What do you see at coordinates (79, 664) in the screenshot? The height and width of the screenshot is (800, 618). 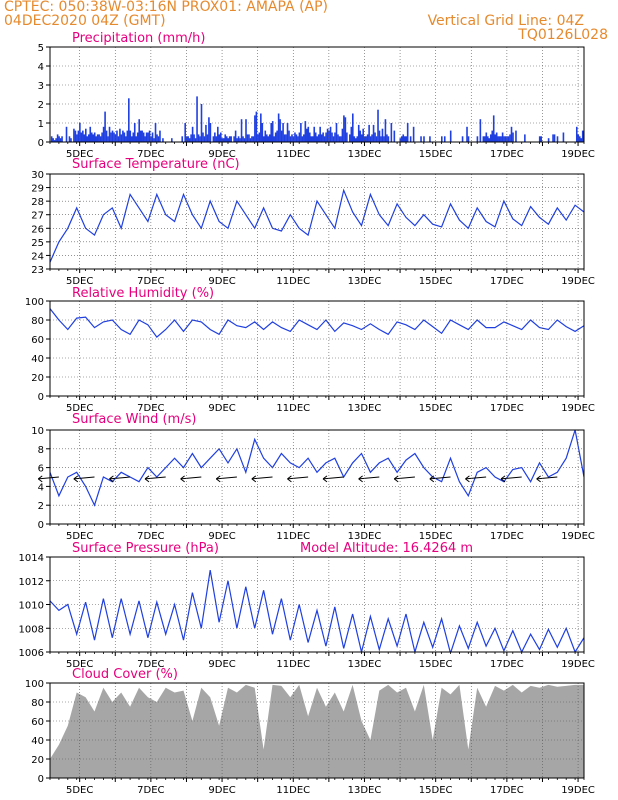 I see `pressure-xtick-label: 5DEC` at bounding box center [79, 664].